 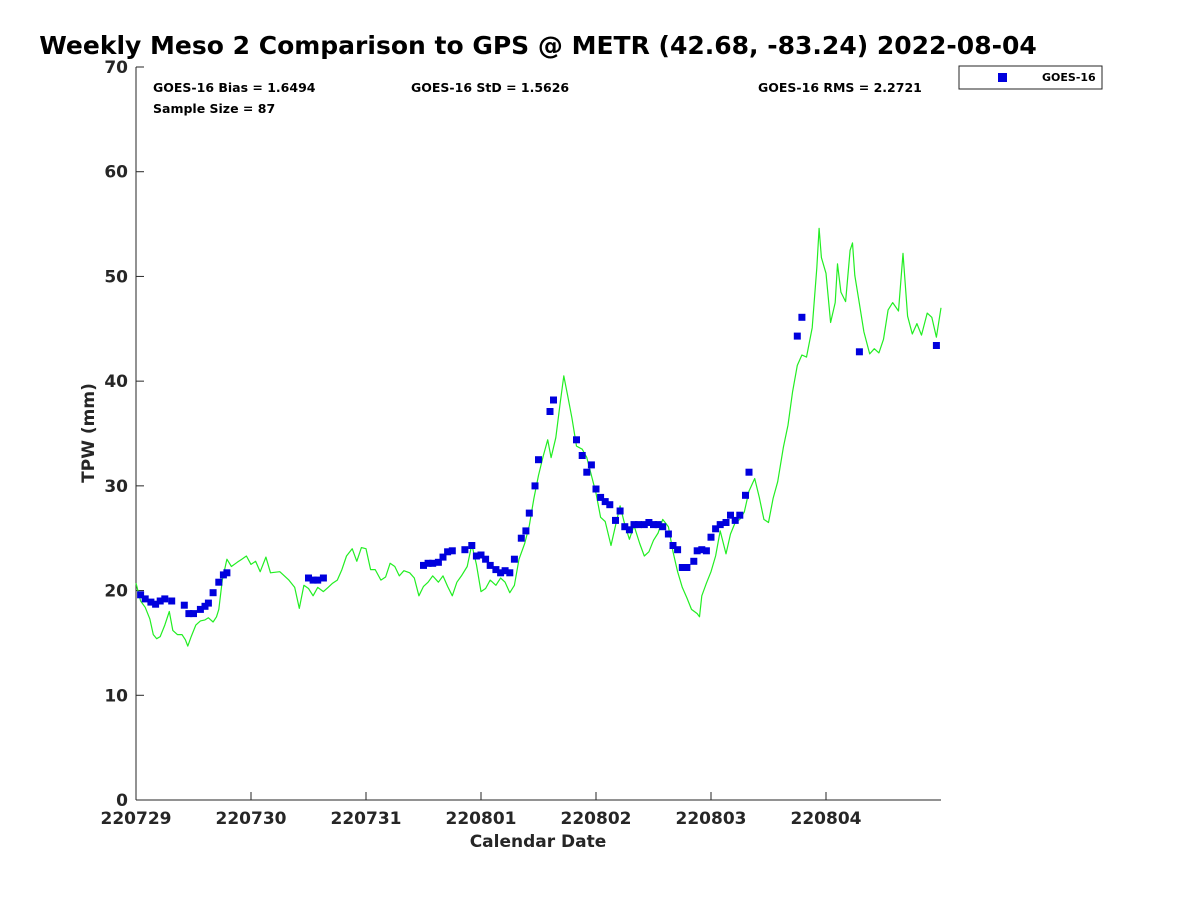 What do you see at coordinates (122, 801) in the screenshot?
I see `y-tick-label: 0` at bounding box center [122, 801].